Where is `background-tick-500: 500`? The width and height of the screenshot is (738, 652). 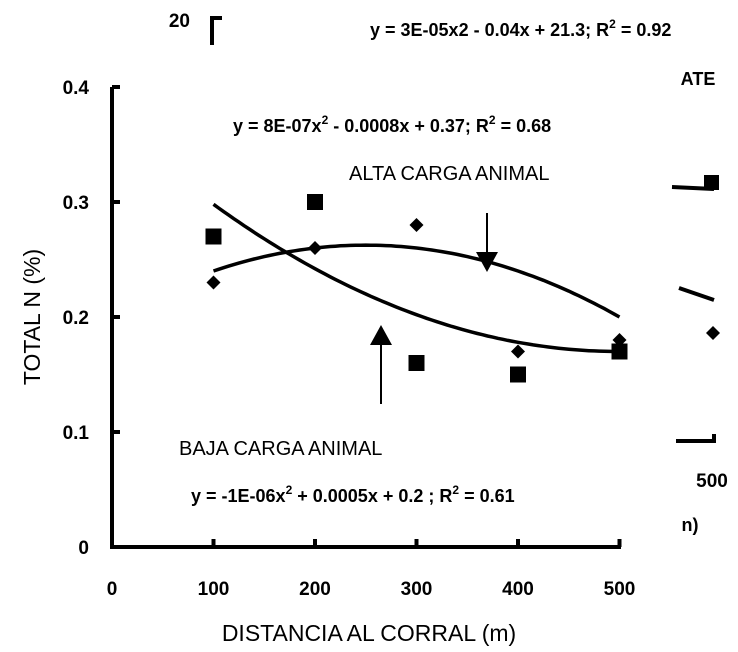 background-tick-500: 500 is located at coordinates (712, 481).